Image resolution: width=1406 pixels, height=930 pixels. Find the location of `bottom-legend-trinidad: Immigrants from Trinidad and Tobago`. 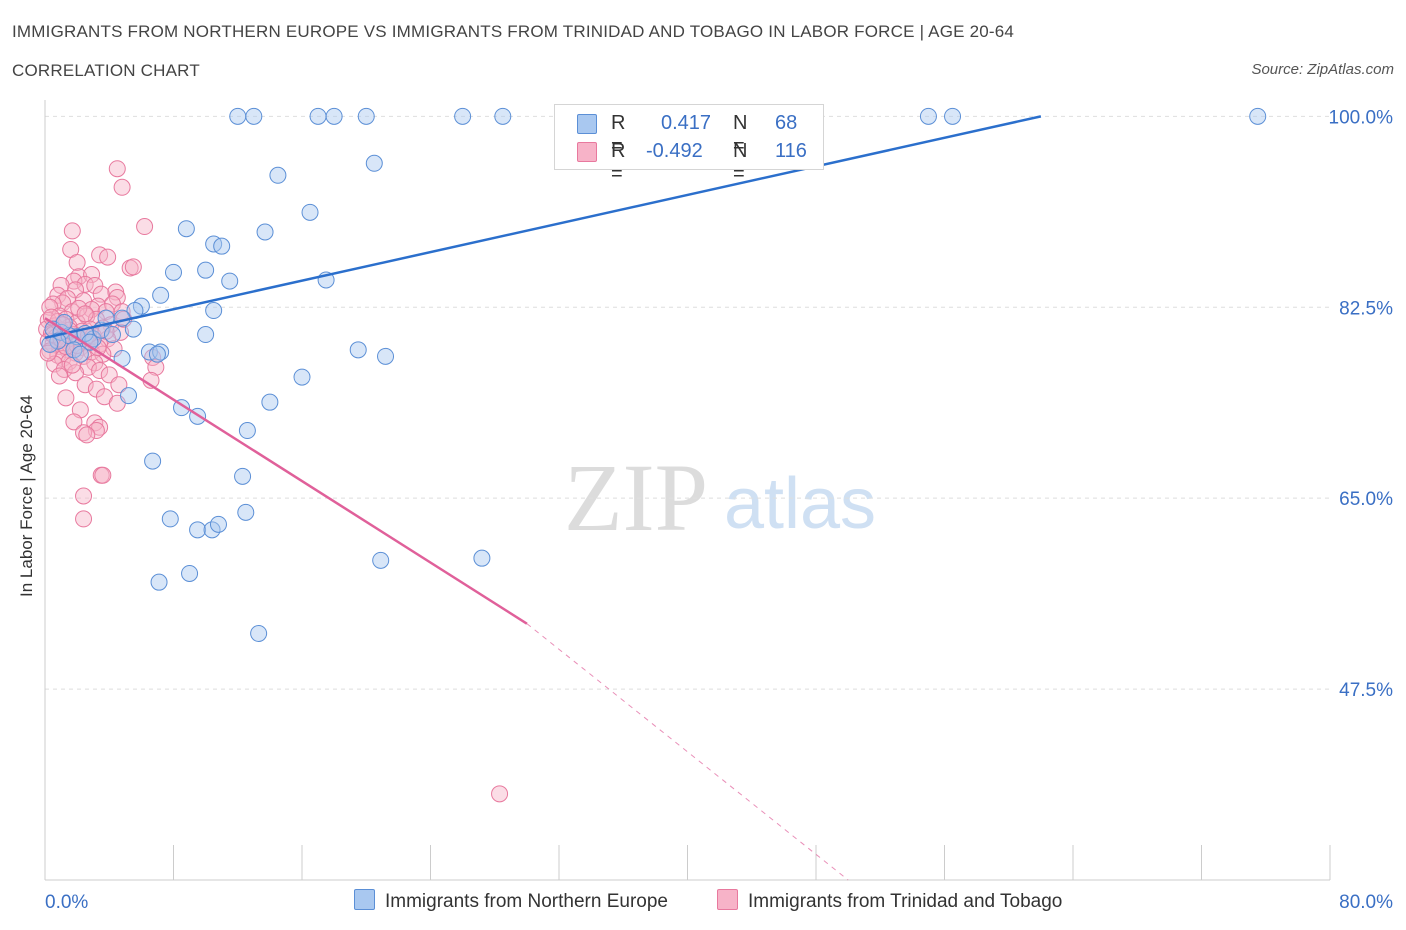

bottom-legend-trinidad: Immigrants from Trinidad and Tobago is located at coordinates (889, 901).